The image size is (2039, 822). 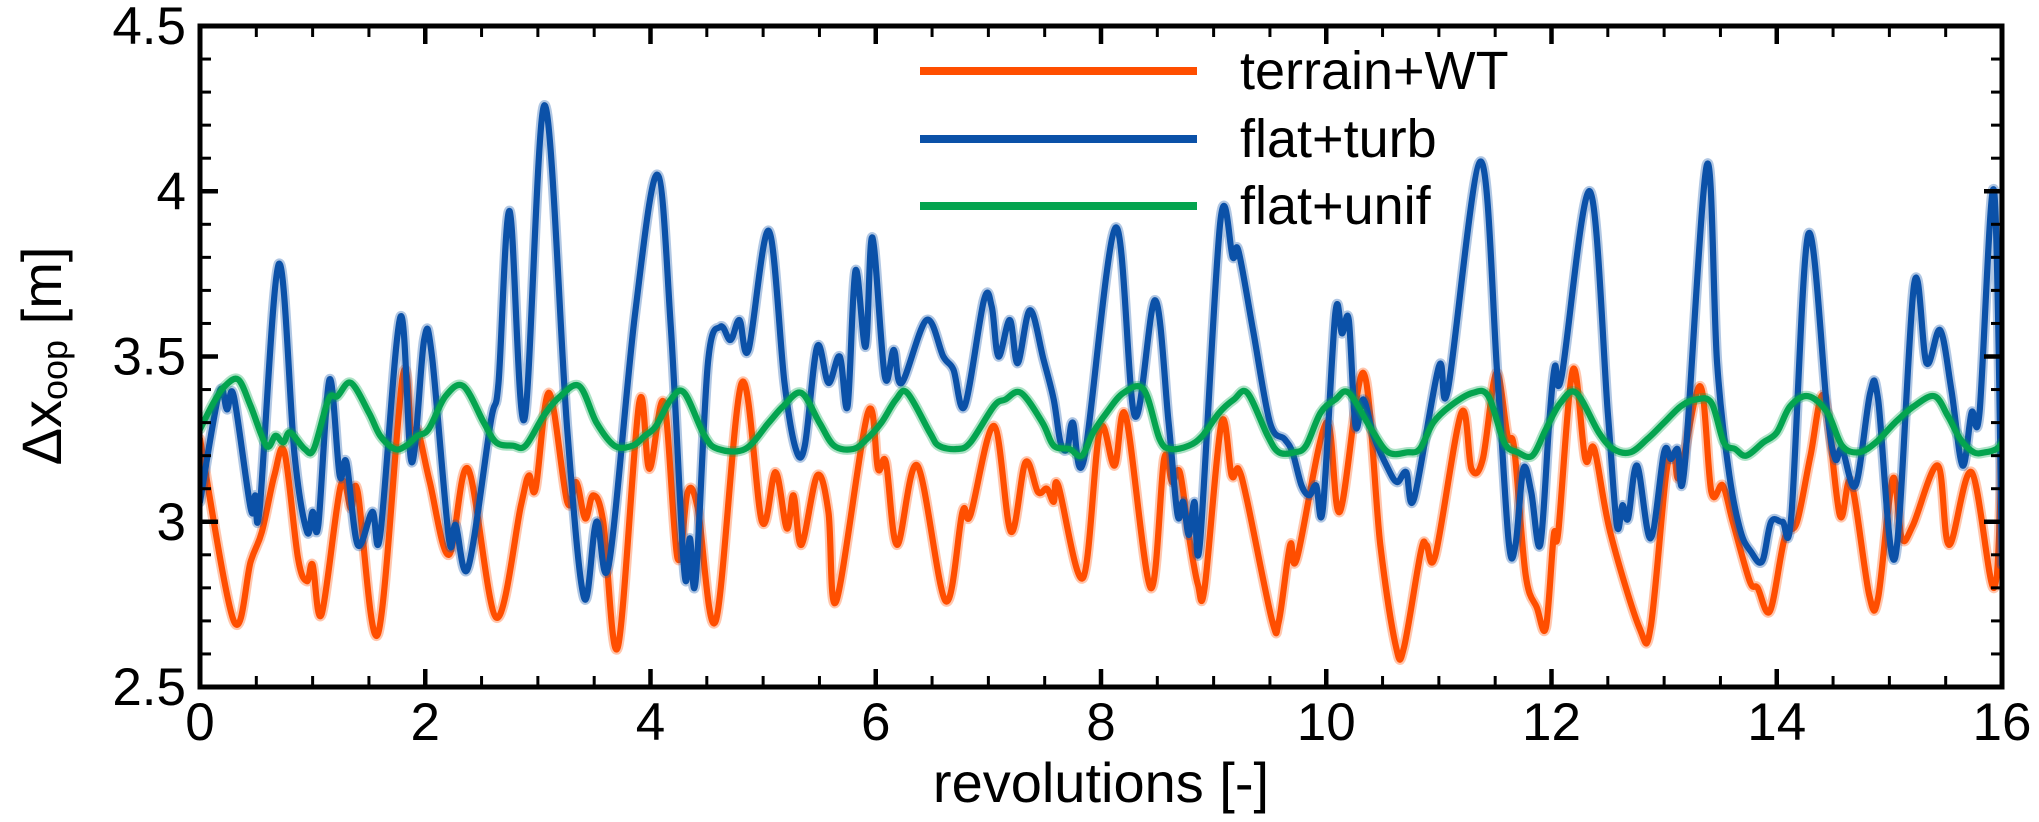 I want to click on x-tick-label: 8, so click(x=1100, y=722).